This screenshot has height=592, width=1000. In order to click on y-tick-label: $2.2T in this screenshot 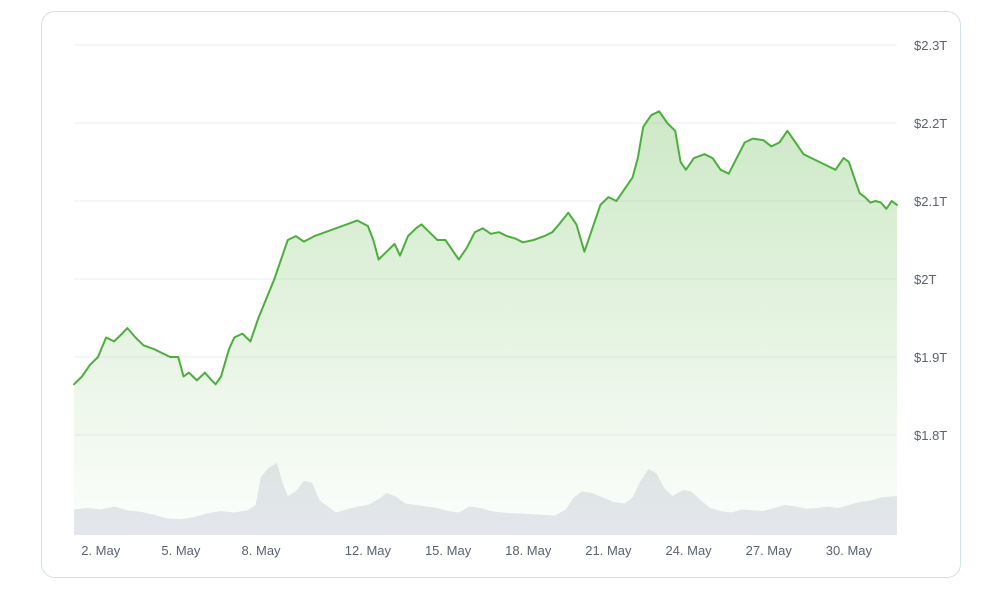, I will do `click(930, 123)`.